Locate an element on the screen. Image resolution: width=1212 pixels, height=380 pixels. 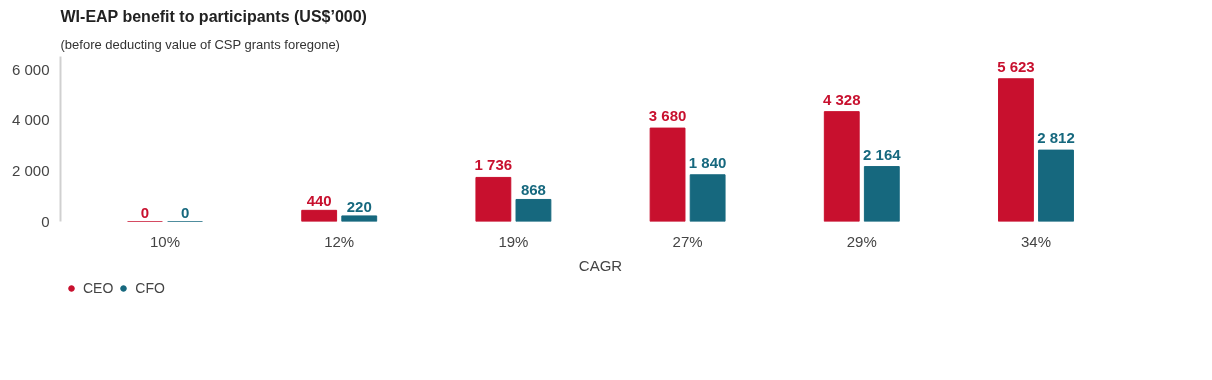
data-label: 868 is located at coordinates (533, 190).